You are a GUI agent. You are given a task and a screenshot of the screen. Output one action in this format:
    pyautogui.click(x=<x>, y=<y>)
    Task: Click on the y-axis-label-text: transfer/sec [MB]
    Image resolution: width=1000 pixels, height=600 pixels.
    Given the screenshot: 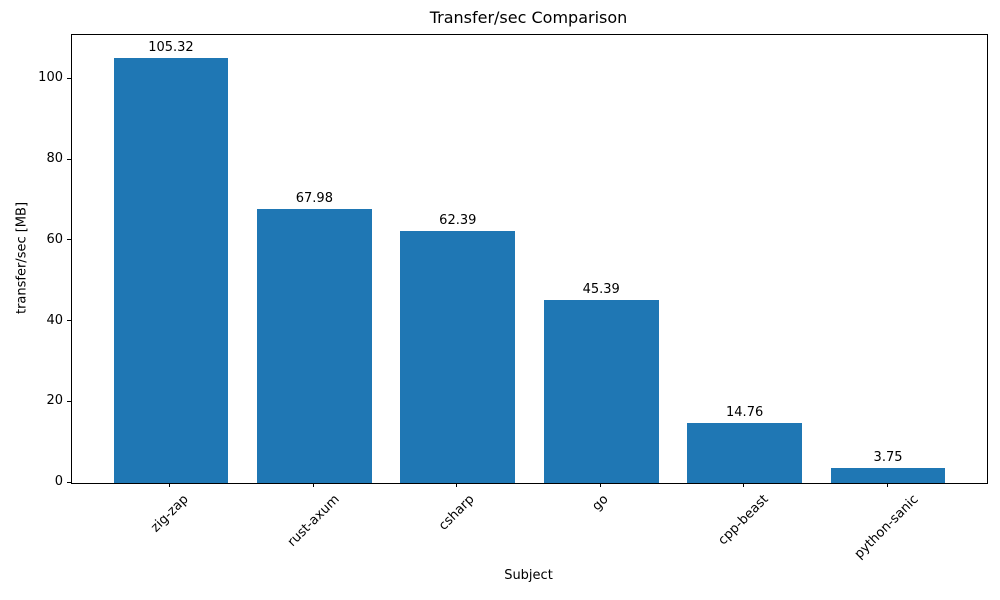 What is the action you would take?
    pyautogui.click(x=22, y=258)
    